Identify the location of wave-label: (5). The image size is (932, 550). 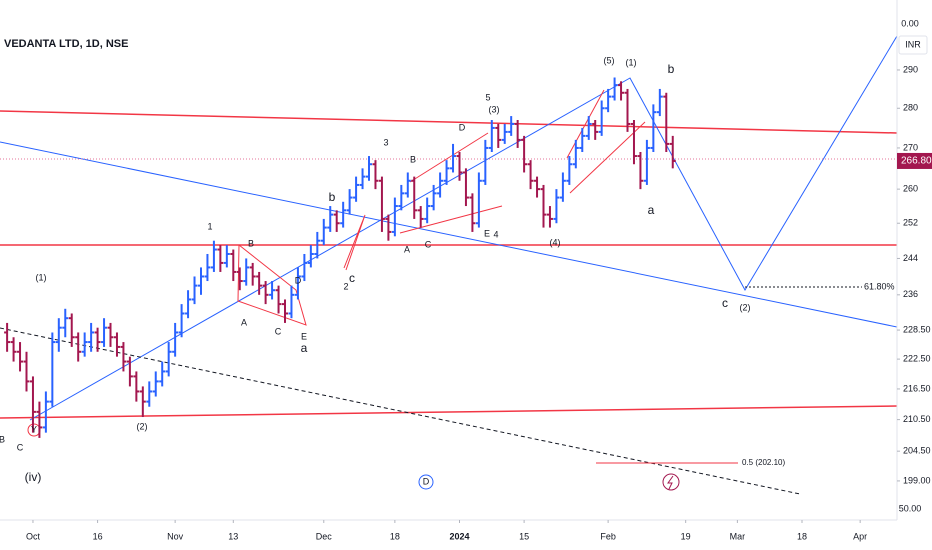
(609, 60).